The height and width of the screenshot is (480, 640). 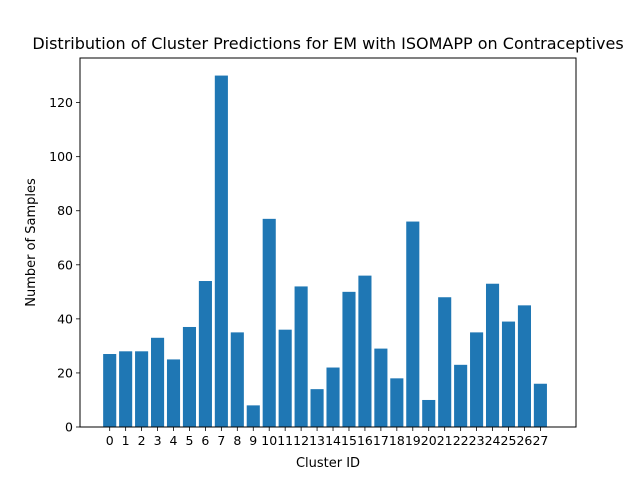 I want to click on x-tick-label-0: 0, so click(x=110, y=440).